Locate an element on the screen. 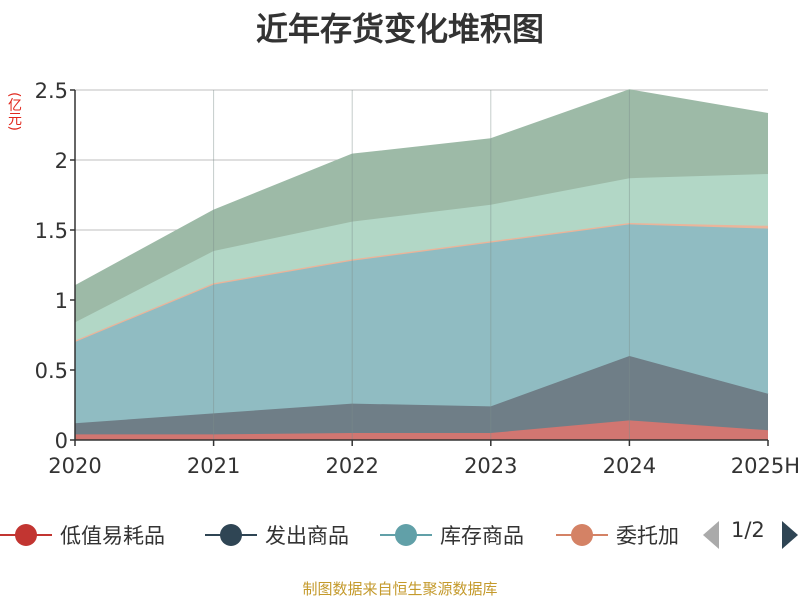 This screenshot has width=800, height=600. x-tick-label: 2024 is located at coordinates (629, 466).